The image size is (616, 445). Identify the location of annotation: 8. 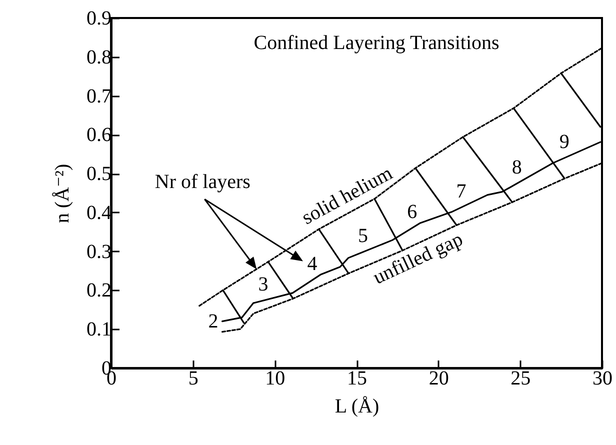
(517, 167).